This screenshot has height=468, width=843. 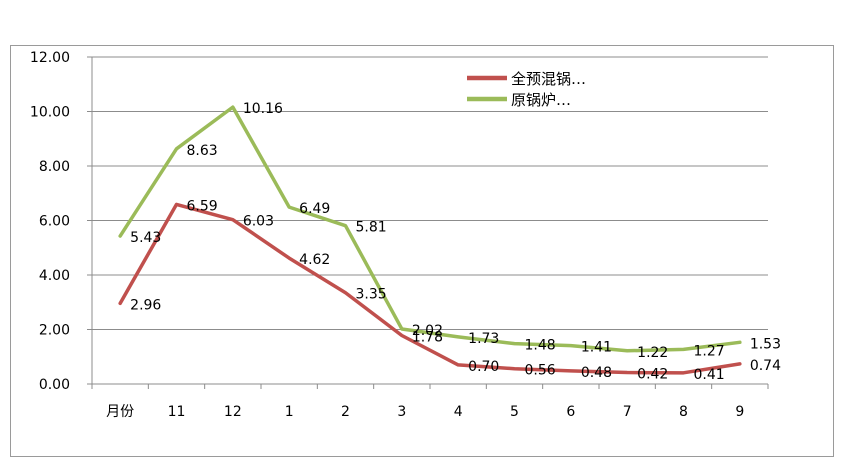 I want to click on data-label: 0.48, so click(x=596, y=373).